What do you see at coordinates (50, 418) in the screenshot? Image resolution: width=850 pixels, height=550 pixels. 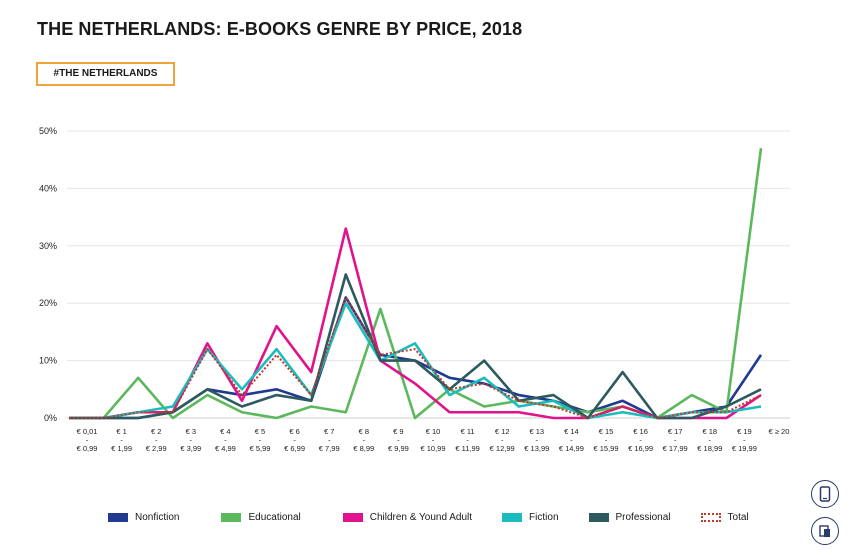 I see `y-tick-label: 0%` at bounding box center [50, 418].